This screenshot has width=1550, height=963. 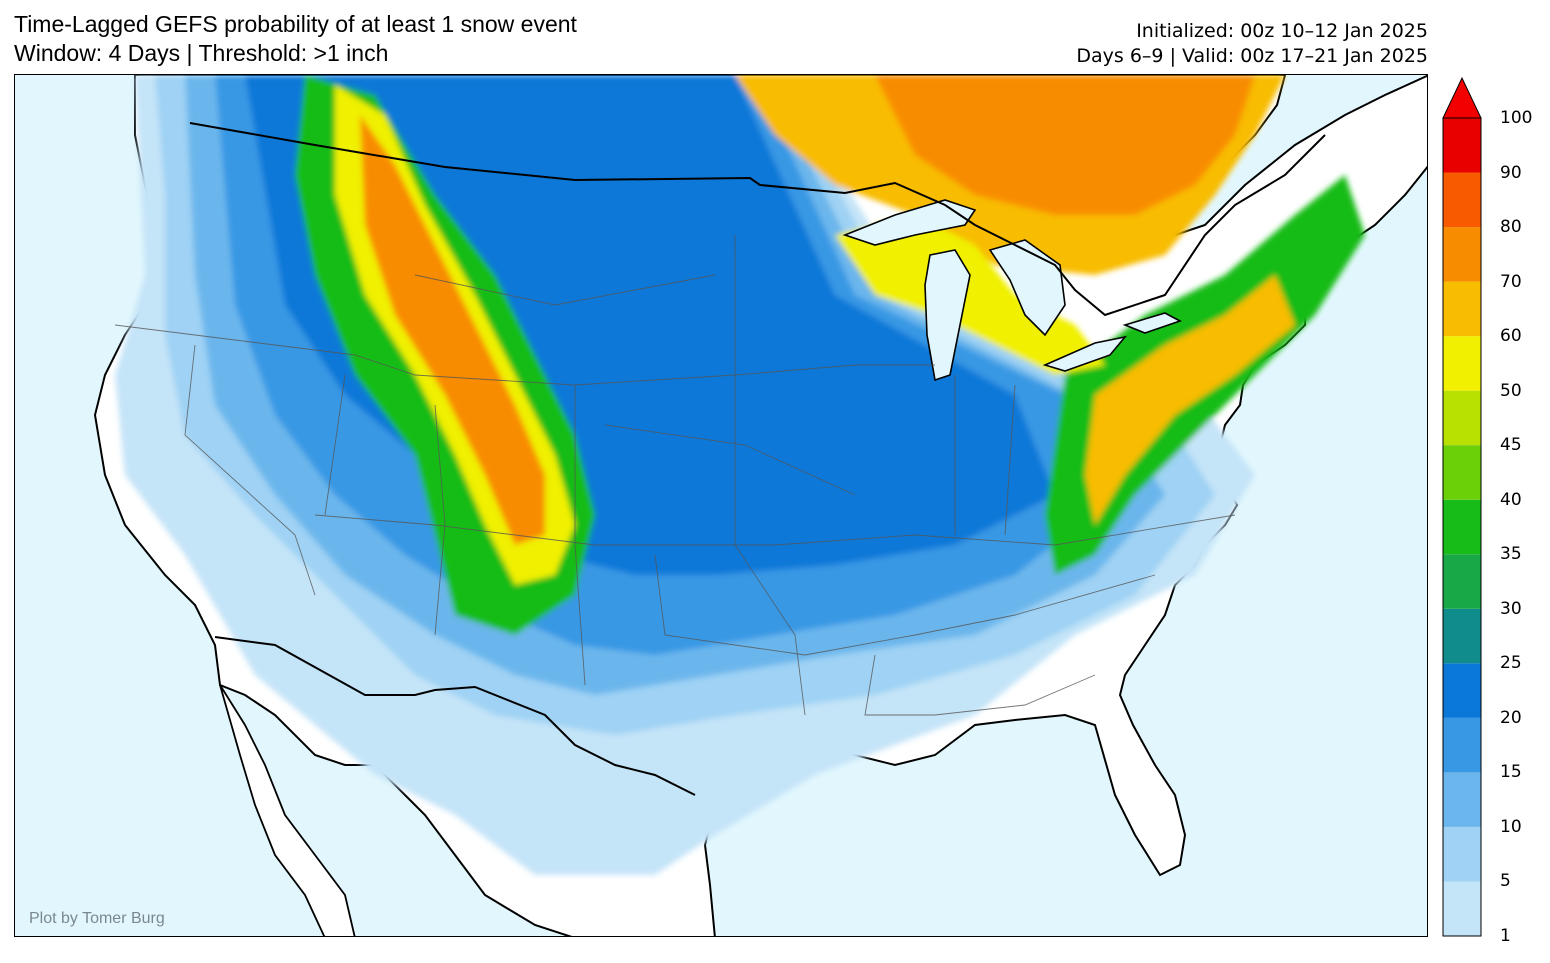 I want to click on colorbar-tick-label: 50, so click(x=1511, y=390).